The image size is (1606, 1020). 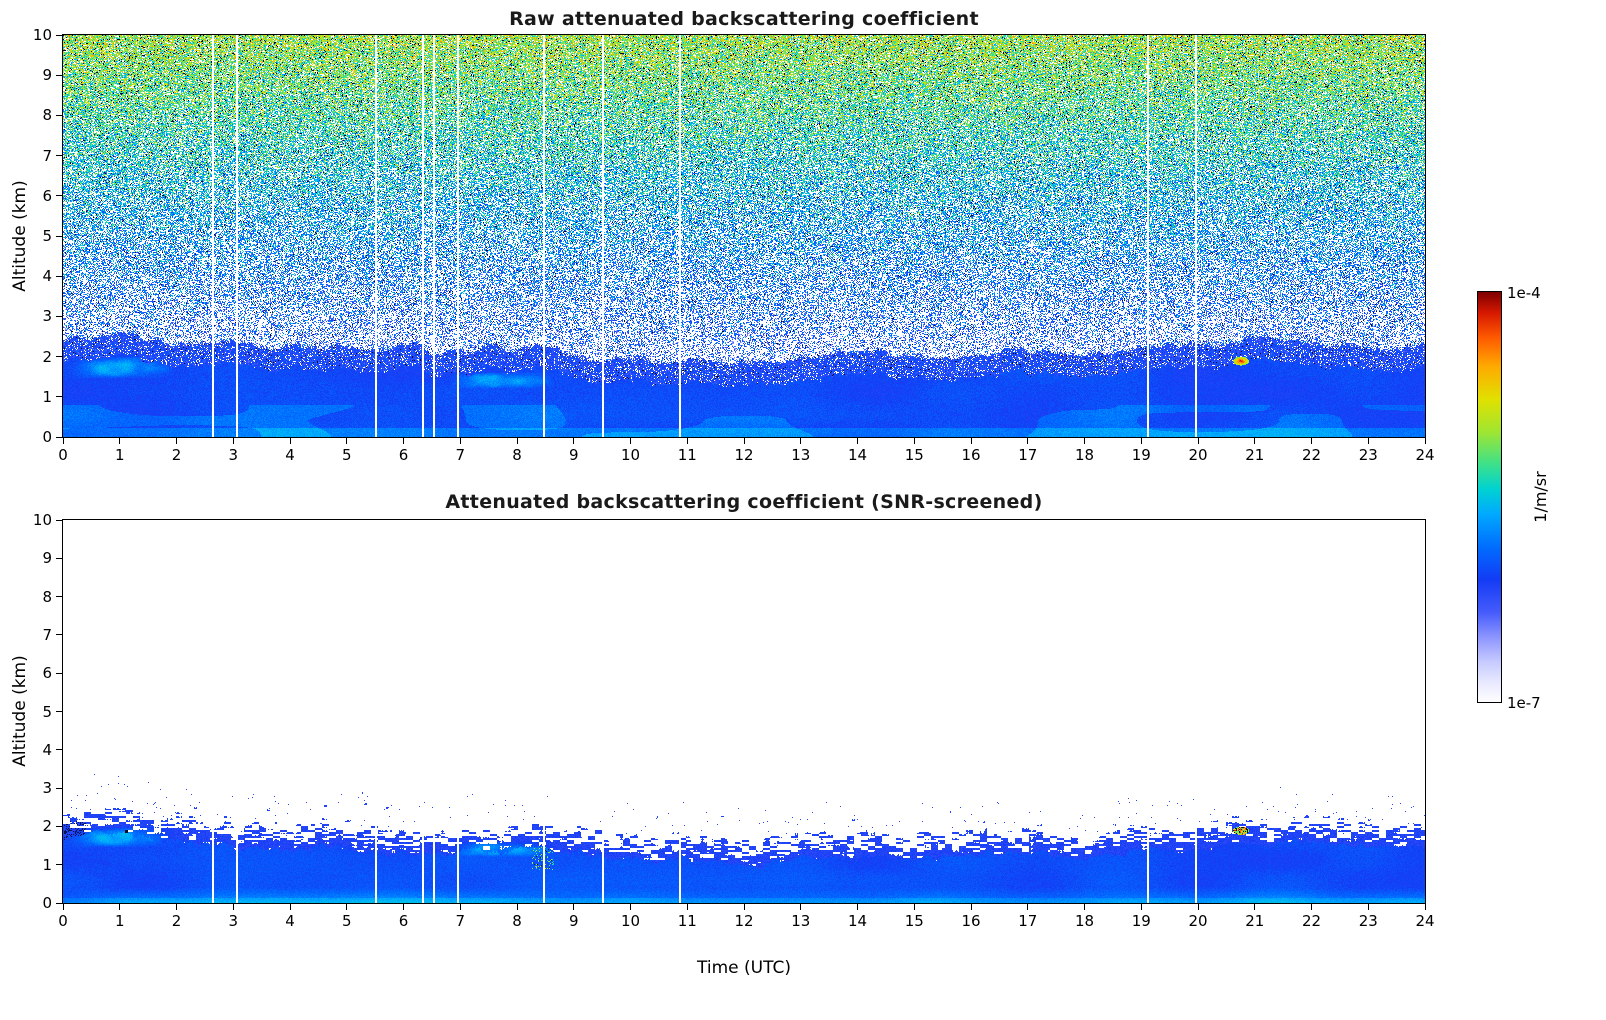 I want to click on x-tick-label: 11, so click(x=687, y=921).